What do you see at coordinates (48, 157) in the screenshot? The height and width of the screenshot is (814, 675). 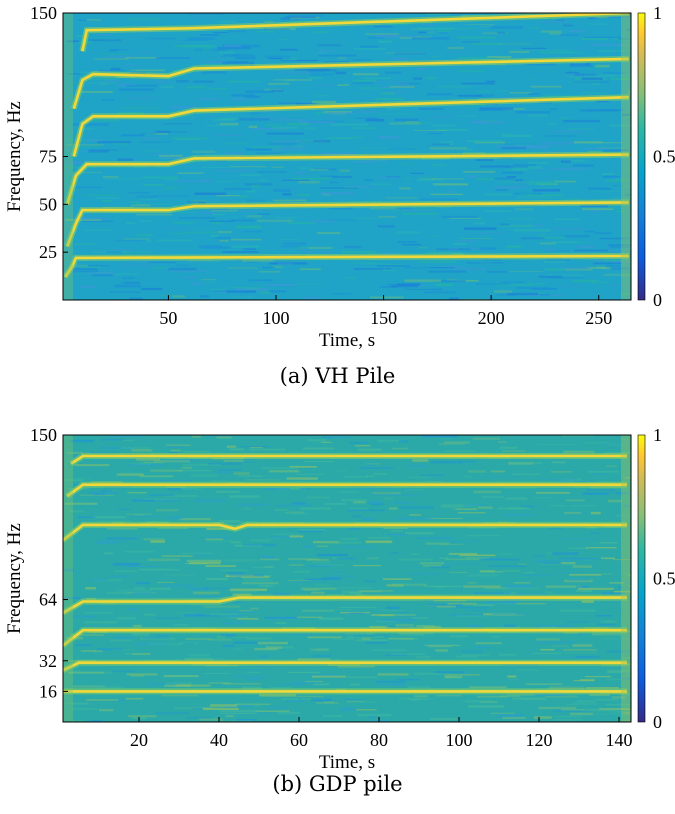 I see `y-tick-label: 75` at bounding box center [48, 157].